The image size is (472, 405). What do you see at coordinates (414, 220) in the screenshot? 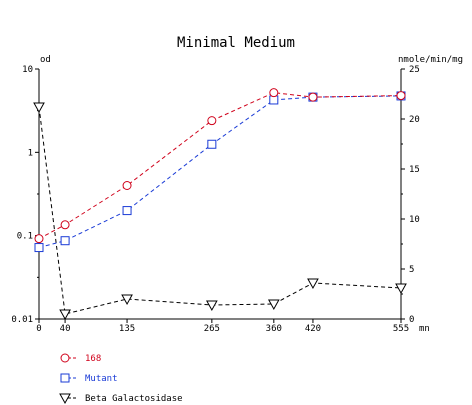
I see `y-right-tick-label: 10` at bounding box center [414, 220].